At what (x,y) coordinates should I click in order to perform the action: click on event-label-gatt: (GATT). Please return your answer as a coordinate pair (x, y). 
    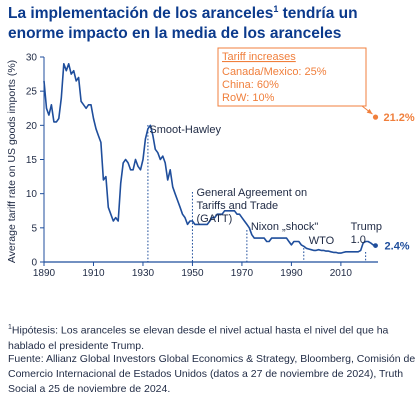
    Looking at the image, I should click on (214, 219).